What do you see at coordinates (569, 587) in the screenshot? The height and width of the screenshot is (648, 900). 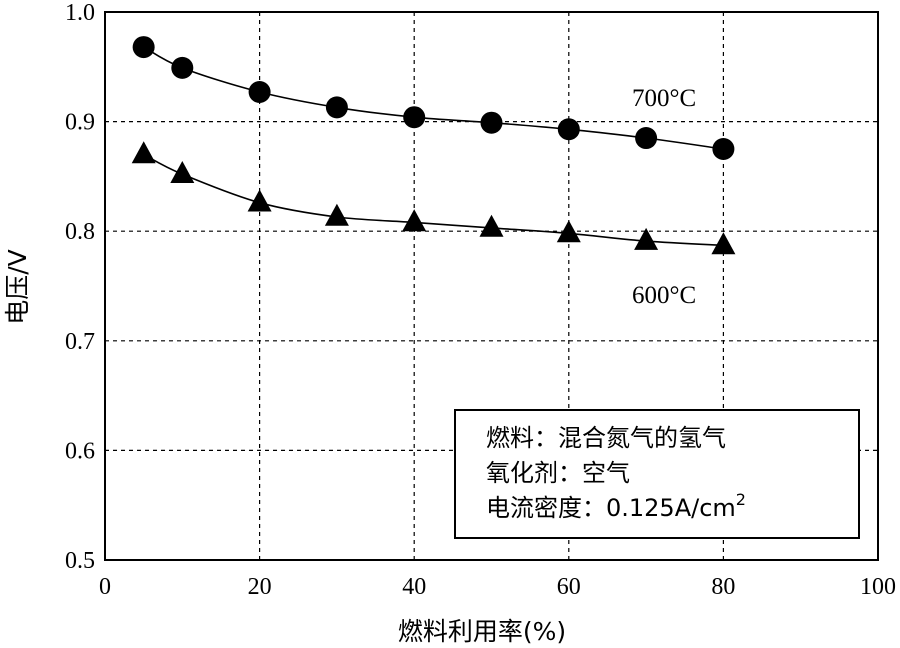 I see `x-tick-label: 60` at bounding box center [569, 587].